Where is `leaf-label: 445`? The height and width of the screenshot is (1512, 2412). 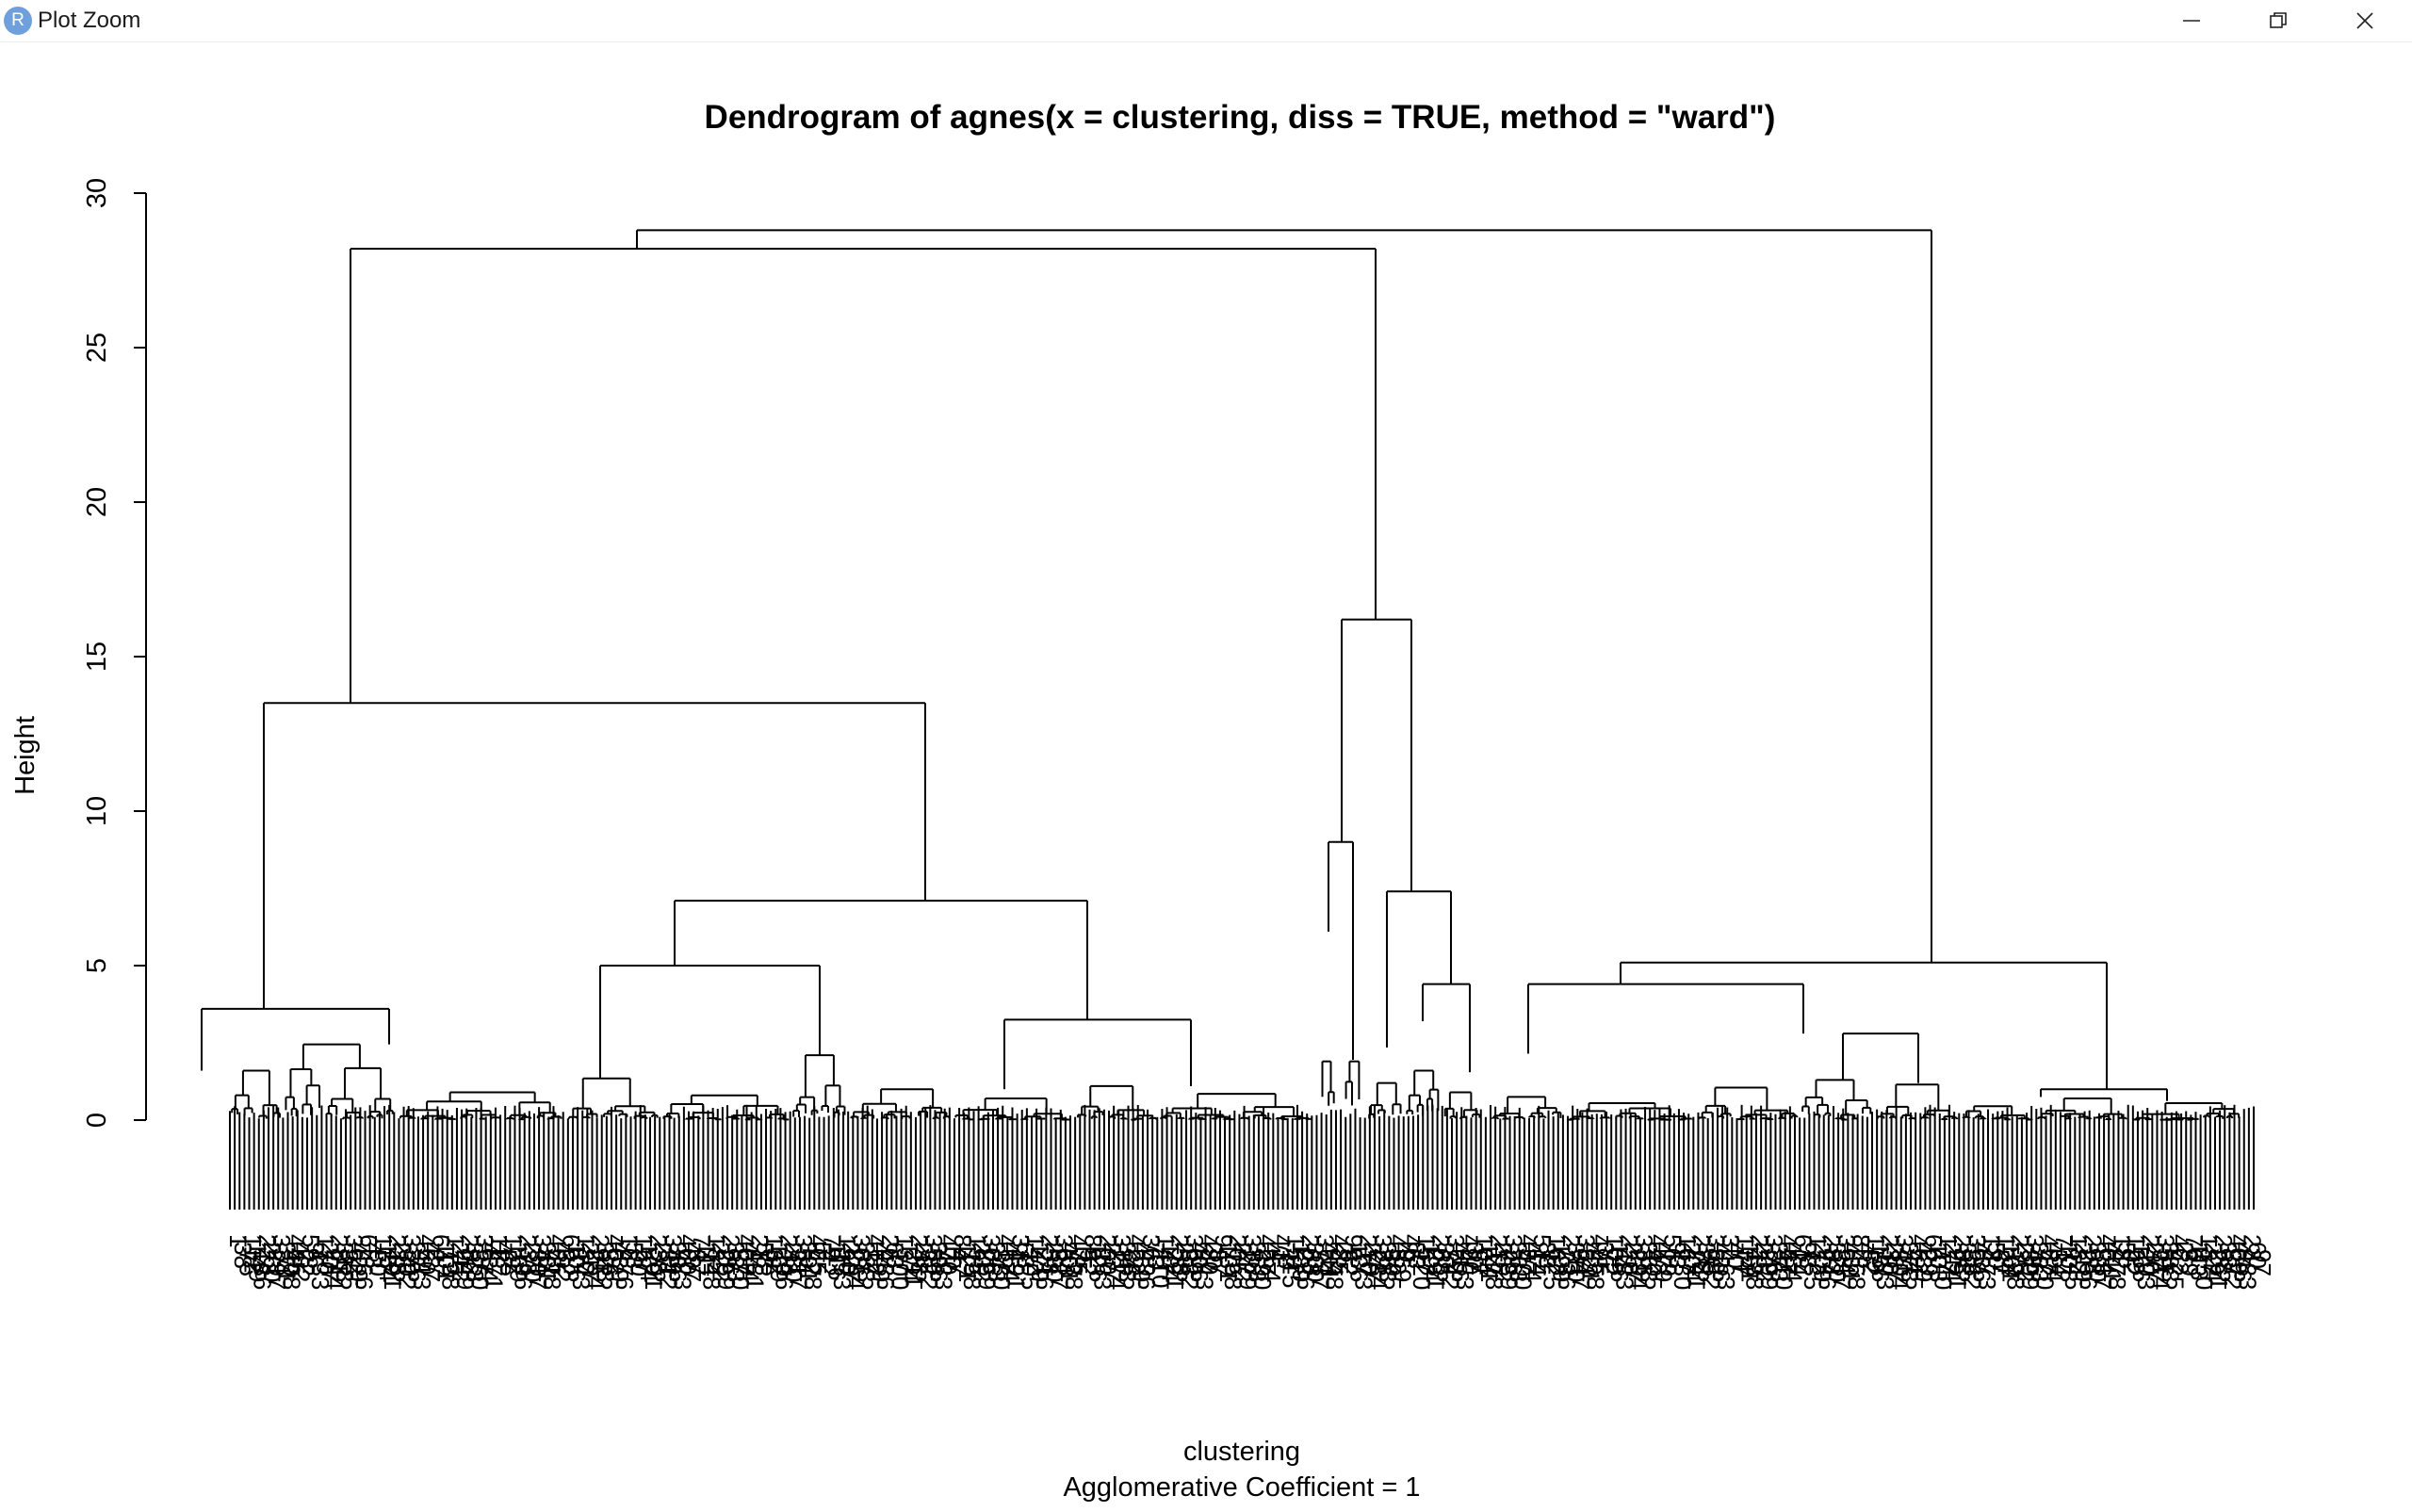
leaf-label: 445 is located at coordinates (297, 1254).